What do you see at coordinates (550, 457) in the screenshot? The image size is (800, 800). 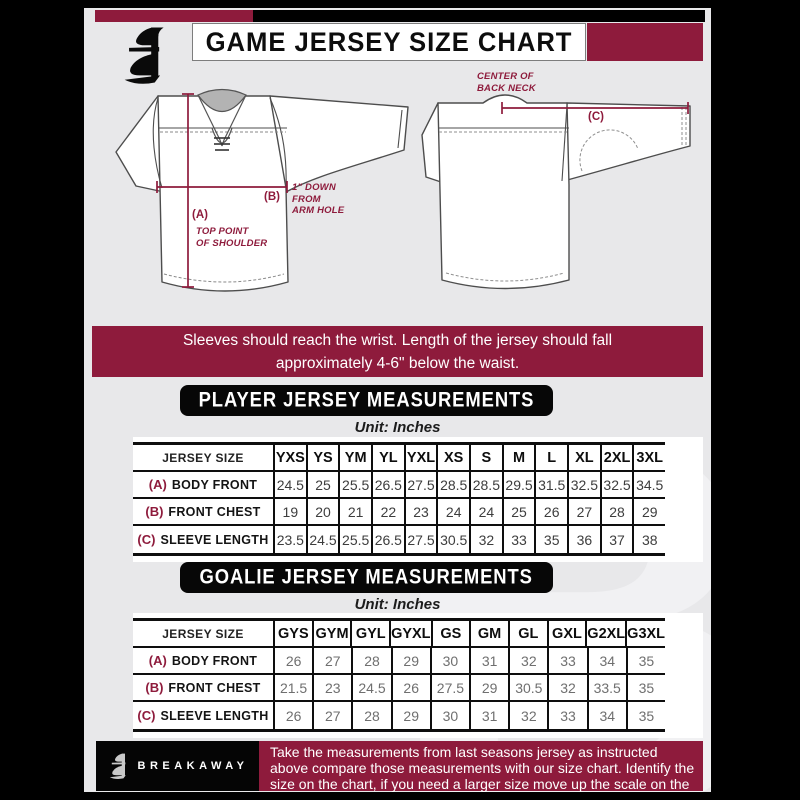 I see `size-column-header: L` at bounding box center [550, 457].